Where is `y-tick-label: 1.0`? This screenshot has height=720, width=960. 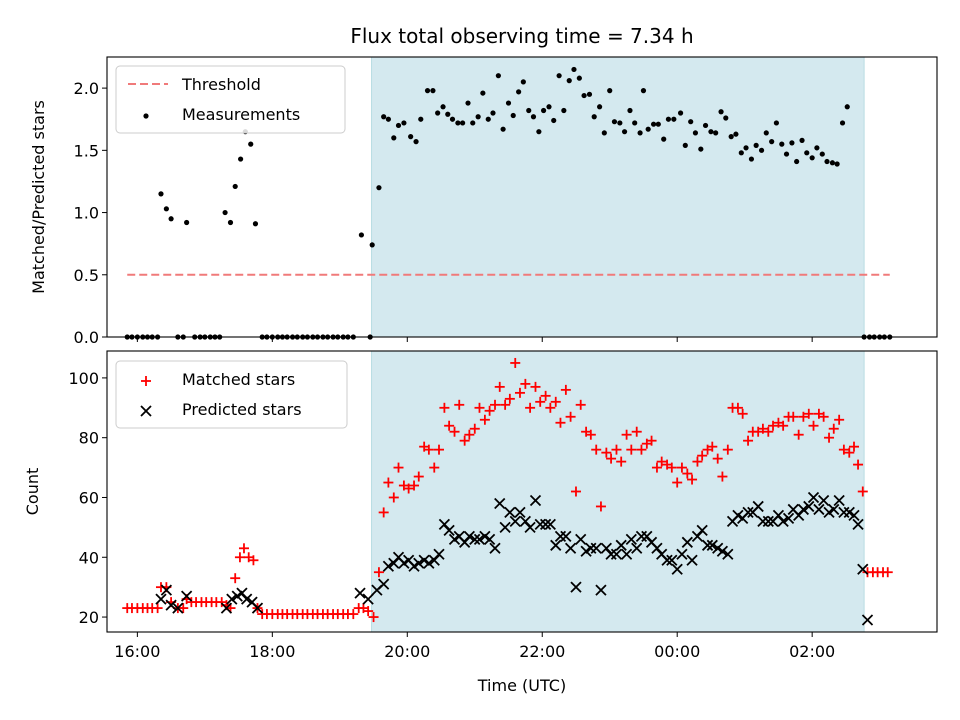 y-tick-label: 1.0 is located at coordinates (86, 213).